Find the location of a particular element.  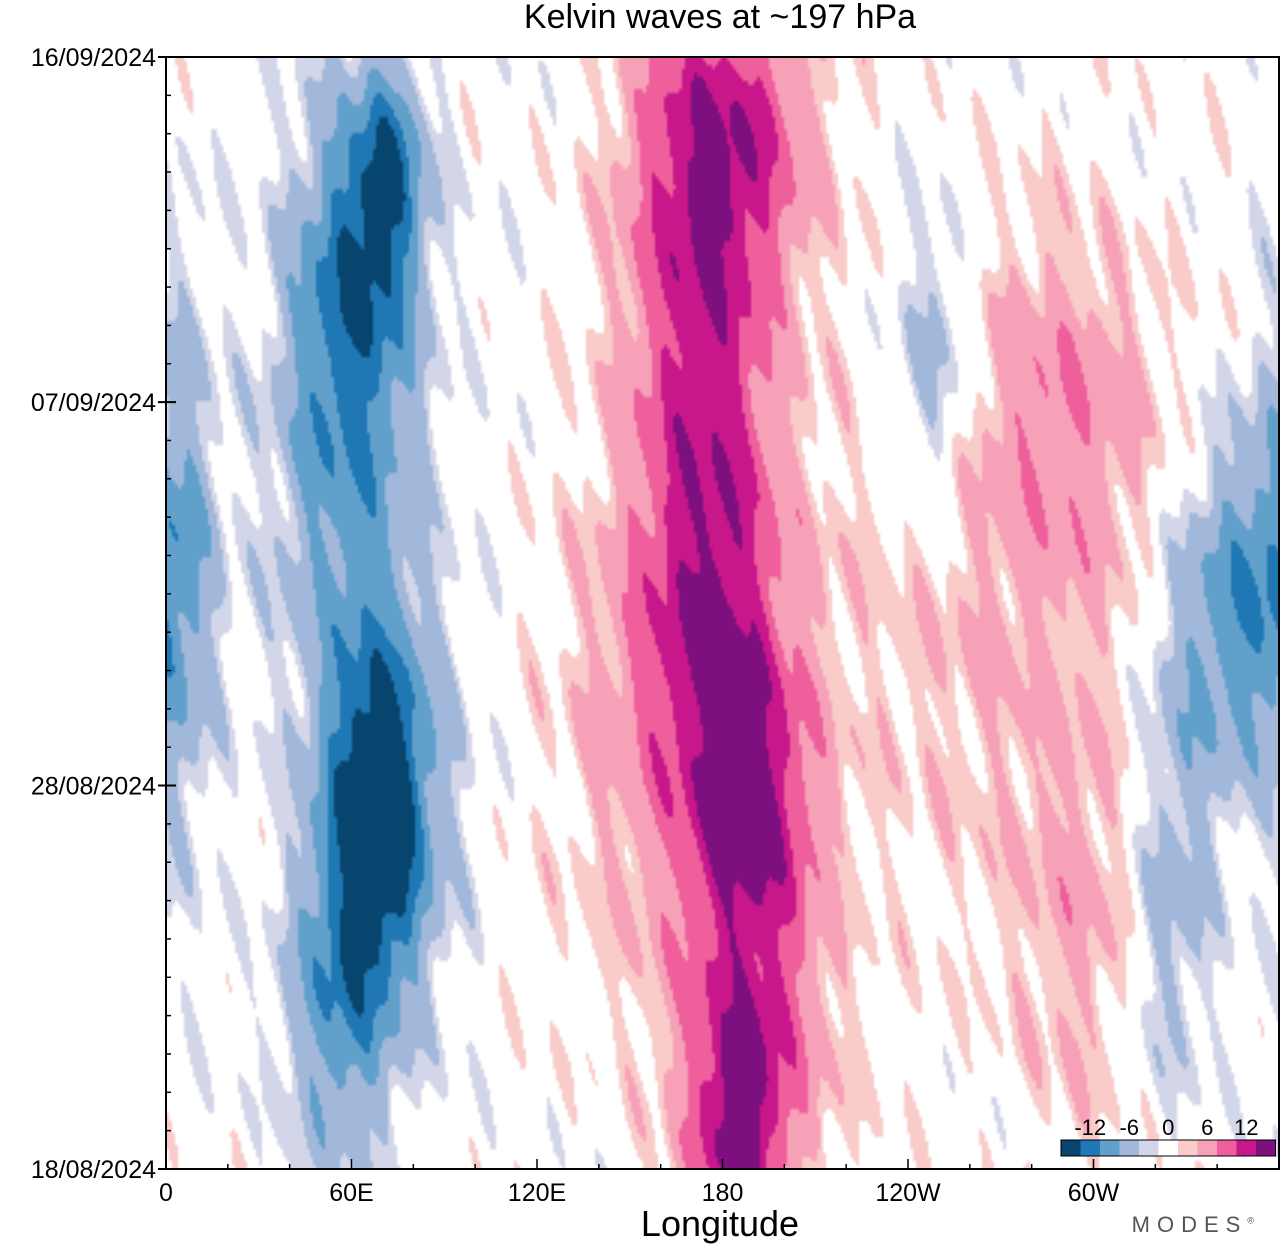

colorbar-label: -6 is located at coordinates (1129, 1127).